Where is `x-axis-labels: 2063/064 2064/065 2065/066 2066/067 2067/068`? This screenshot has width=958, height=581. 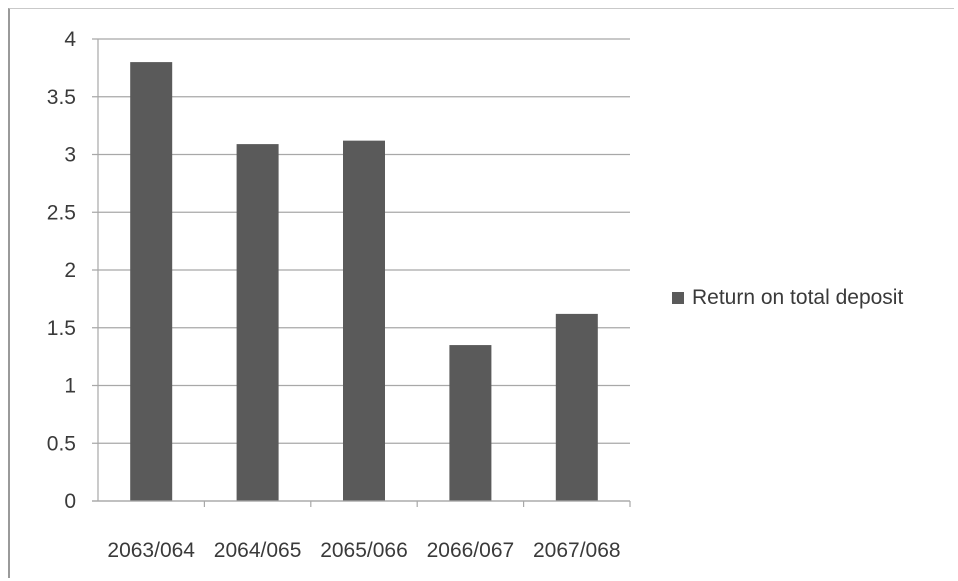
x-axis-labels: 2063/064 2064/065 2065/066 2066/067 2067/068 is located at coordinates (363, 550).